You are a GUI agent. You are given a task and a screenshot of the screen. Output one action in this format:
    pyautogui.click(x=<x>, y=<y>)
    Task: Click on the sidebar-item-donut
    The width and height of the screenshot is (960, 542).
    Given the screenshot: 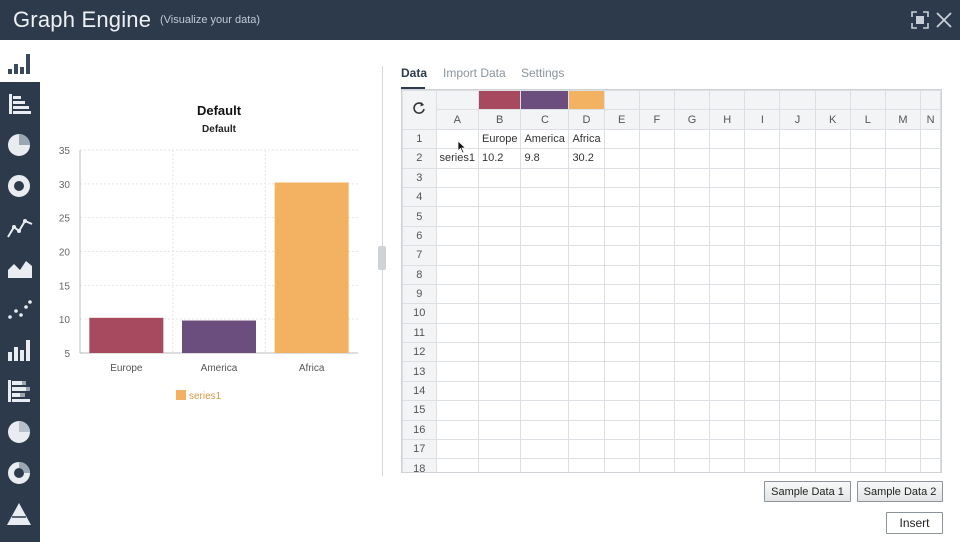 What is the action you would take?
    pyautogui.click(x=20, y=185)
    